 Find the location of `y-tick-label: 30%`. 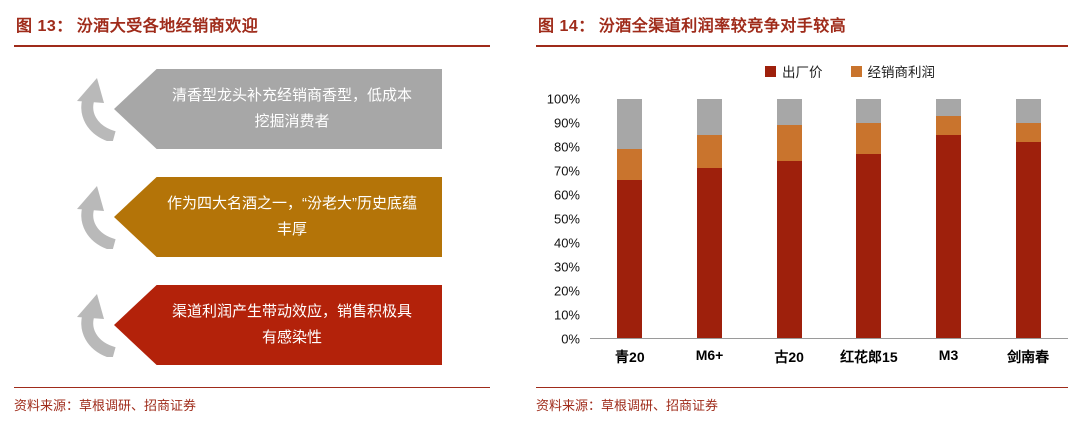

y-tick-label: 30% is located at coordinates (566, 267).